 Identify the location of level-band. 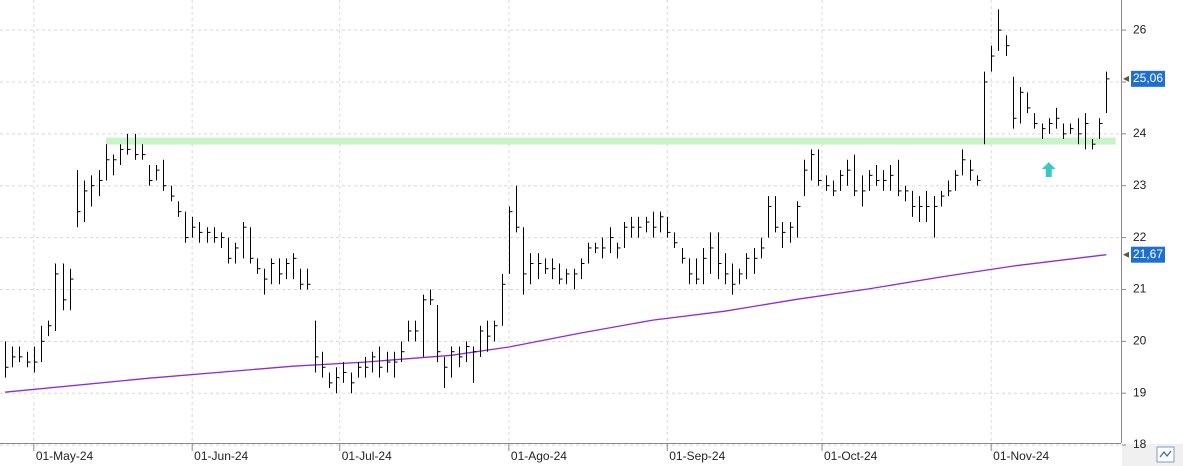
(610, 141).